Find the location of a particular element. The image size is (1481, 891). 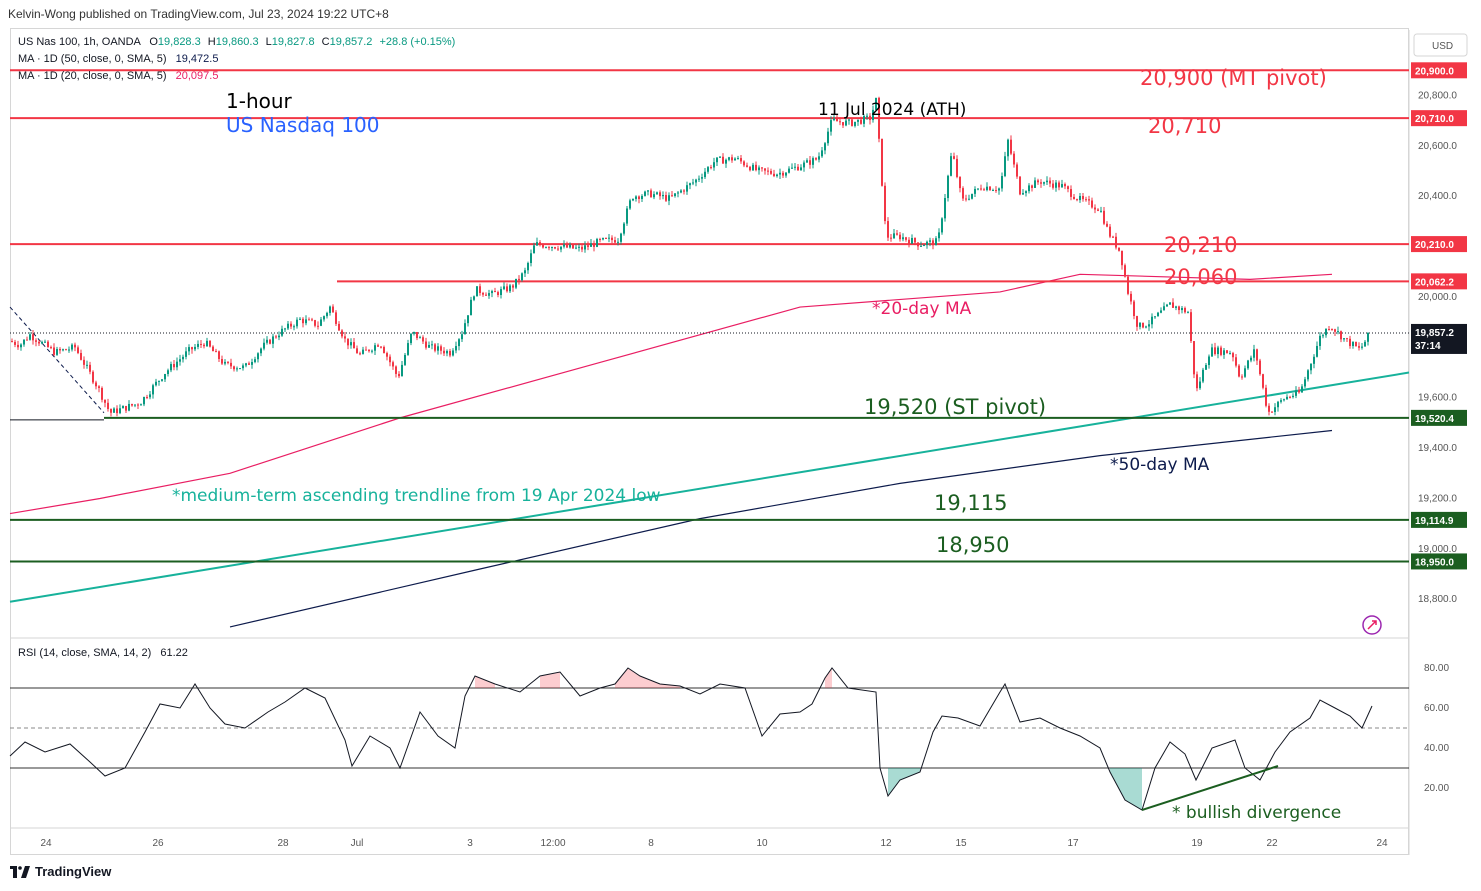

ma50-legend-value: 19,472.5 is located at coordinates (197, 59).